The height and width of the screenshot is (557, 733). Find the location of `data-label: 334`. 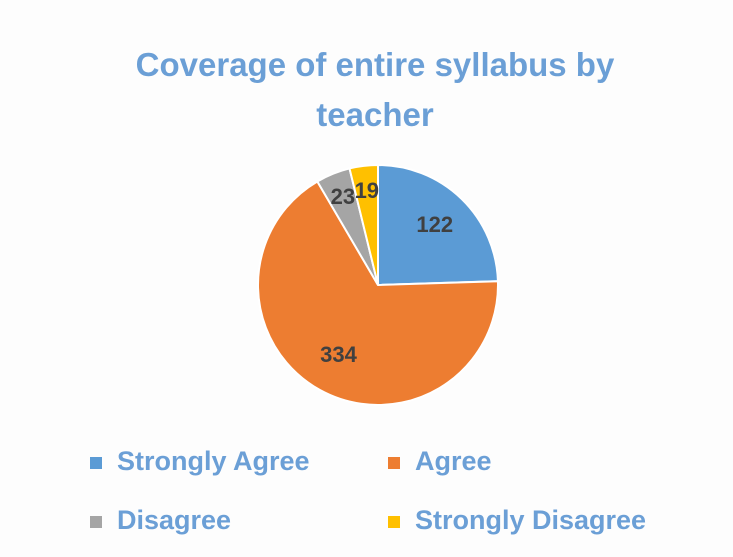

data-label: 334 is located at coordinates (338, 354).